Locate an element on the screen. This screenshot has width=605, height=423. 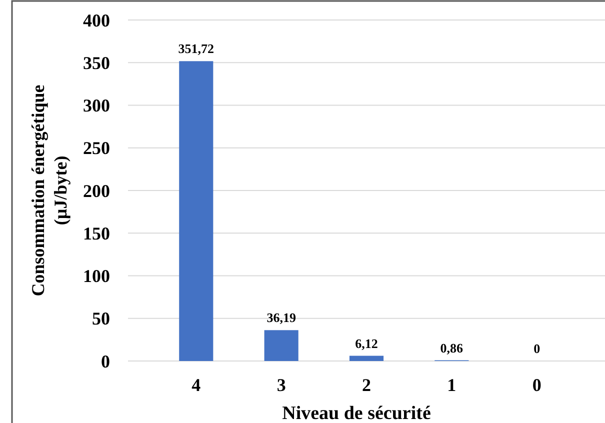
data-label: 6,12 is located at coordinates (366, 343).